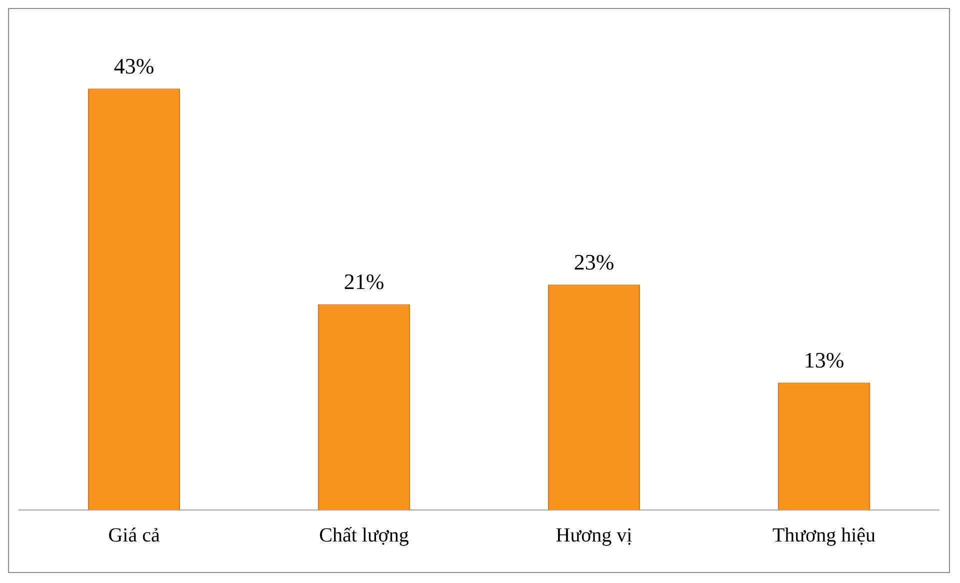 The width and height of the screenshot is (960, 583). Describe the element at coordinates (594, 535) in the screenshot. I see `x-tick-label: Hương vị` at that location.